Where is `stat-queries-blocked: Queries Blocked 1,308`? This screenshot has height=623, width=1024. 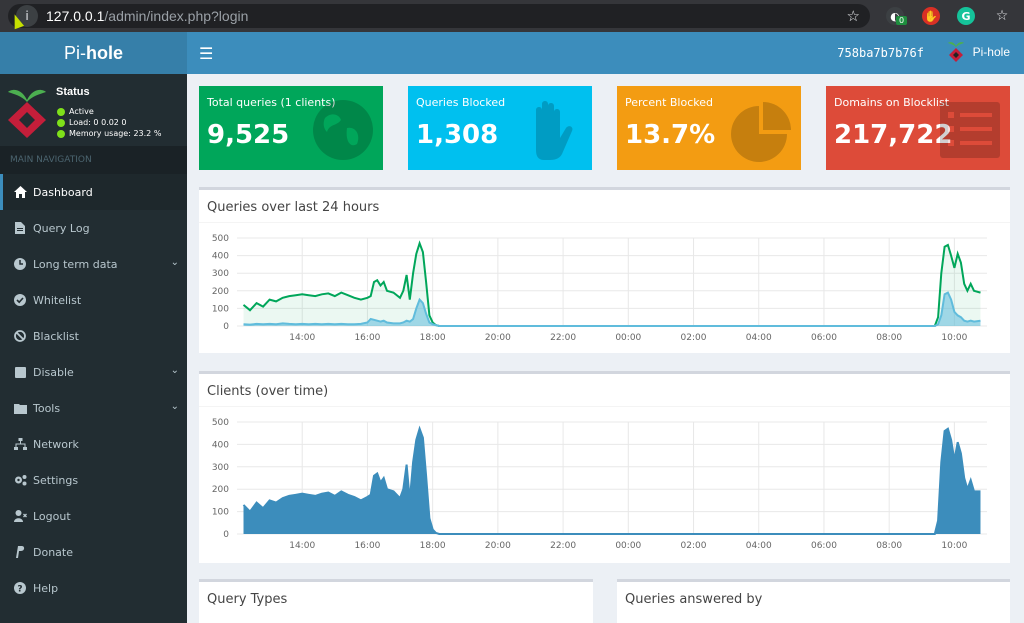 stat-queries-blocked: Queries Blocked 1,308 is located at coordinates (500, 128).